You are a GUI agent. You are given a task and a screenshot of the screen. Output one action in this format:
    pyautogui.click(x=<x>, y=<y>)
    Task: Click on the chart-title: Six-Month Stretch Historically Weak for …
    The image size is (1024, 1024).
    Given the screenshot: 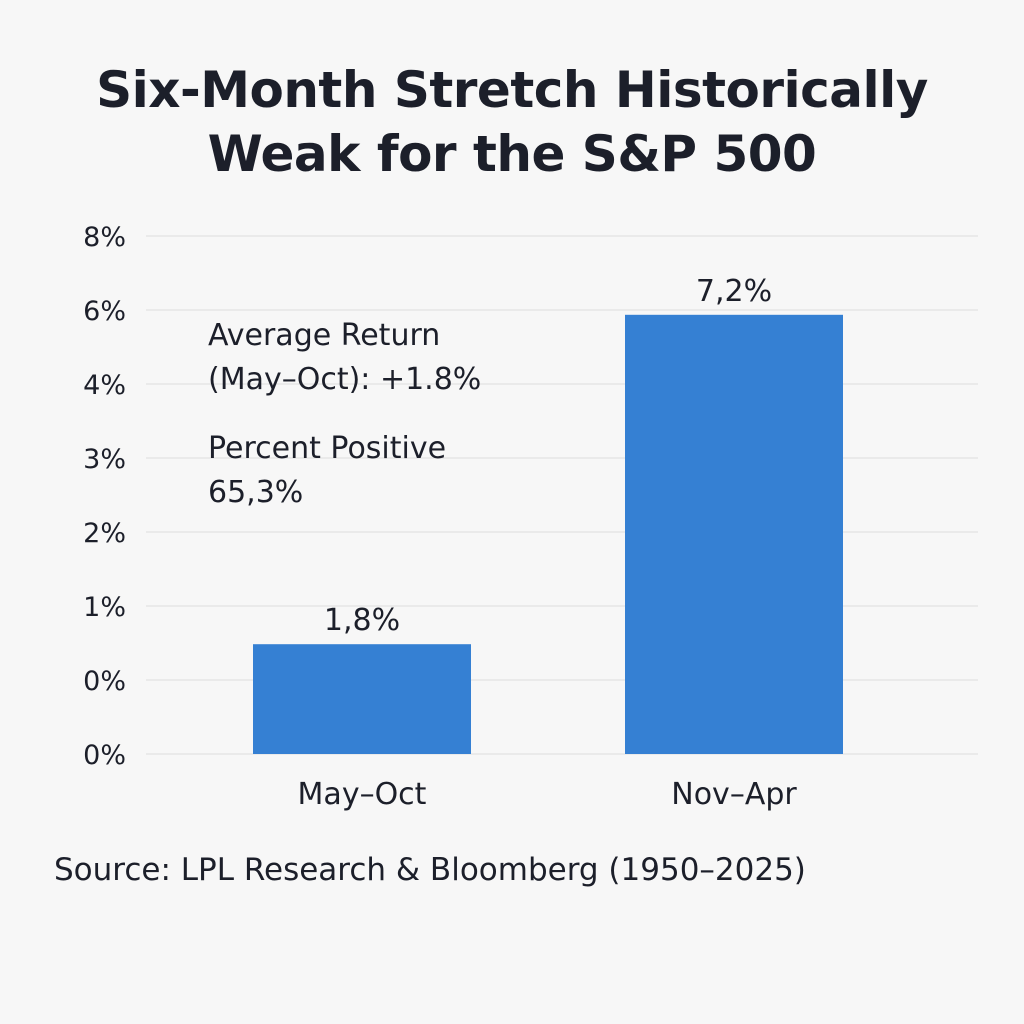 What is the action you would take?
    pyautogui.click(x=512, y=122)
    